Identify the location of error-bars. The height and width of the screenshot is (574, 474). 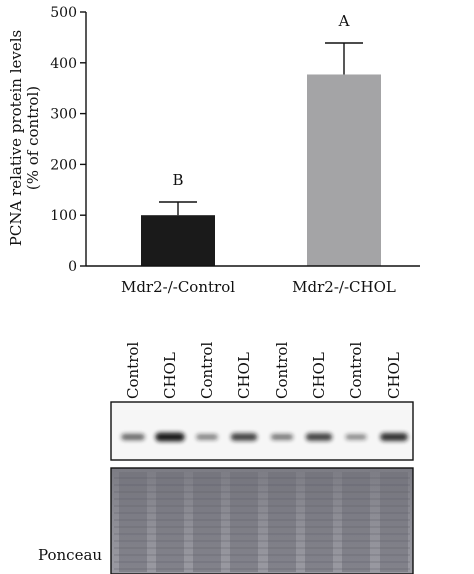
(261, 129).